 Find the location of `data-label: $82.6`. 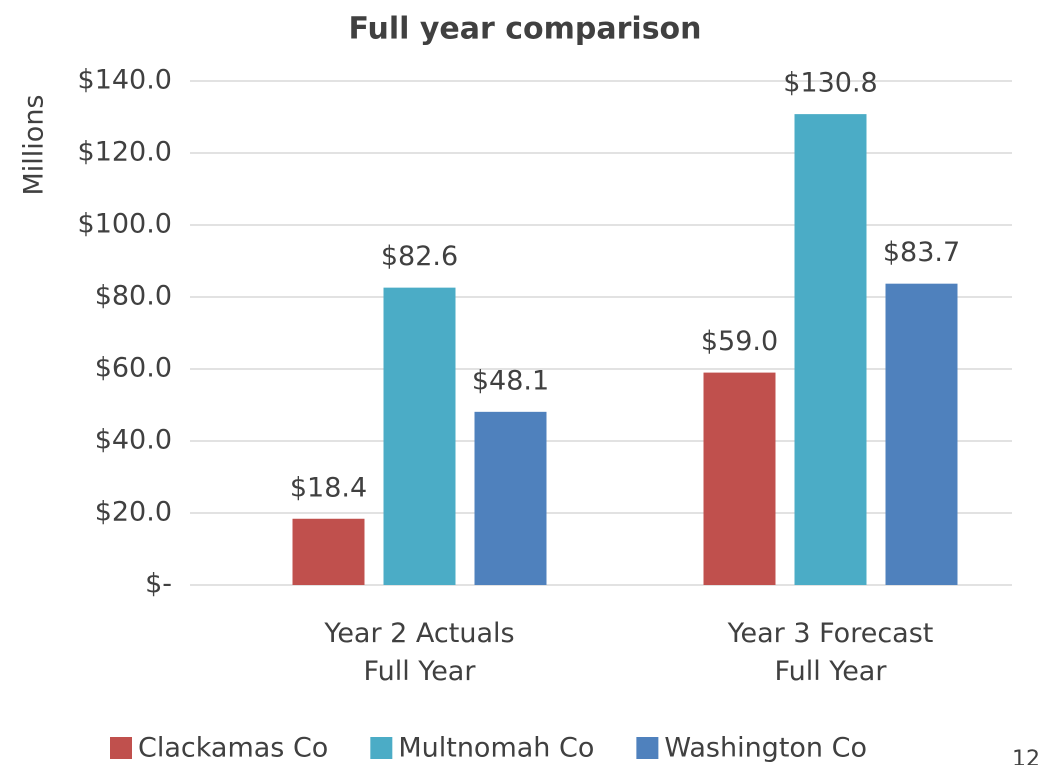

data-label: $82.6 is located at coordinates (419, 256).